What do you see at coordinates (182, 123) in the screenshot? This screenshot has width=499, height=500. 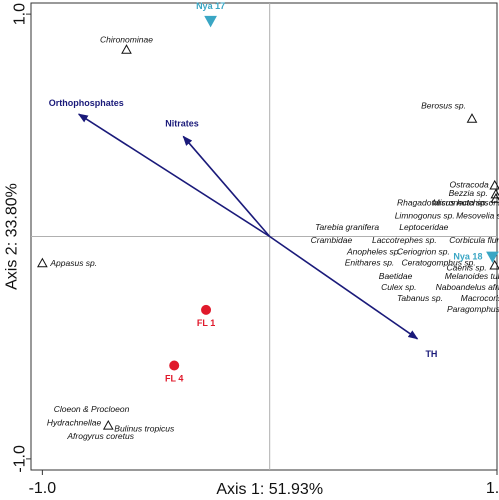 I see `env-vector-label: Nitrates` at bounding box center [182, 123].